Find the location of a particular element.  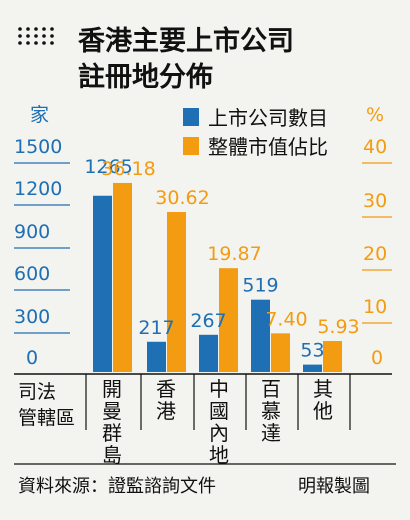

value-label-companies-hong-kong: 217 is located at coordinates (156, 328).